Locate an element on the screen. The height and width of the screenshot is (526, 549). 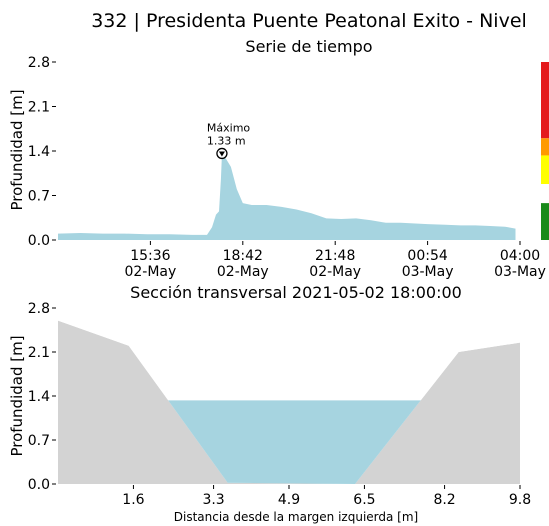
x-tick-label: 4.9 is located at coordinates (289, 500).